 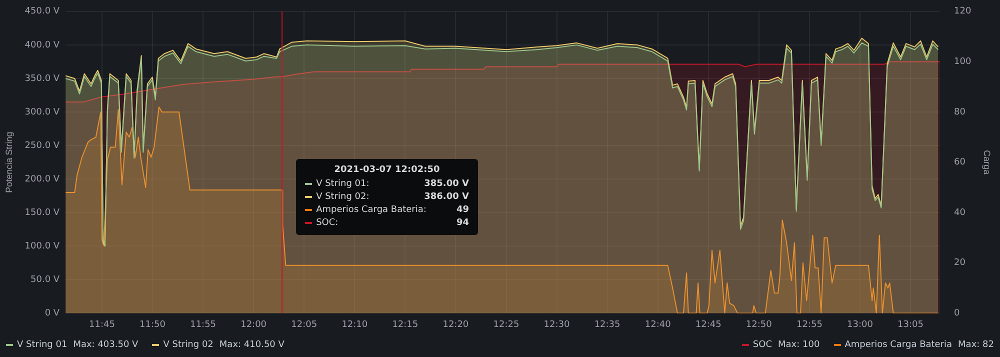 I want to click on x-tick-label: 12:10, so click(x=355, y=325).